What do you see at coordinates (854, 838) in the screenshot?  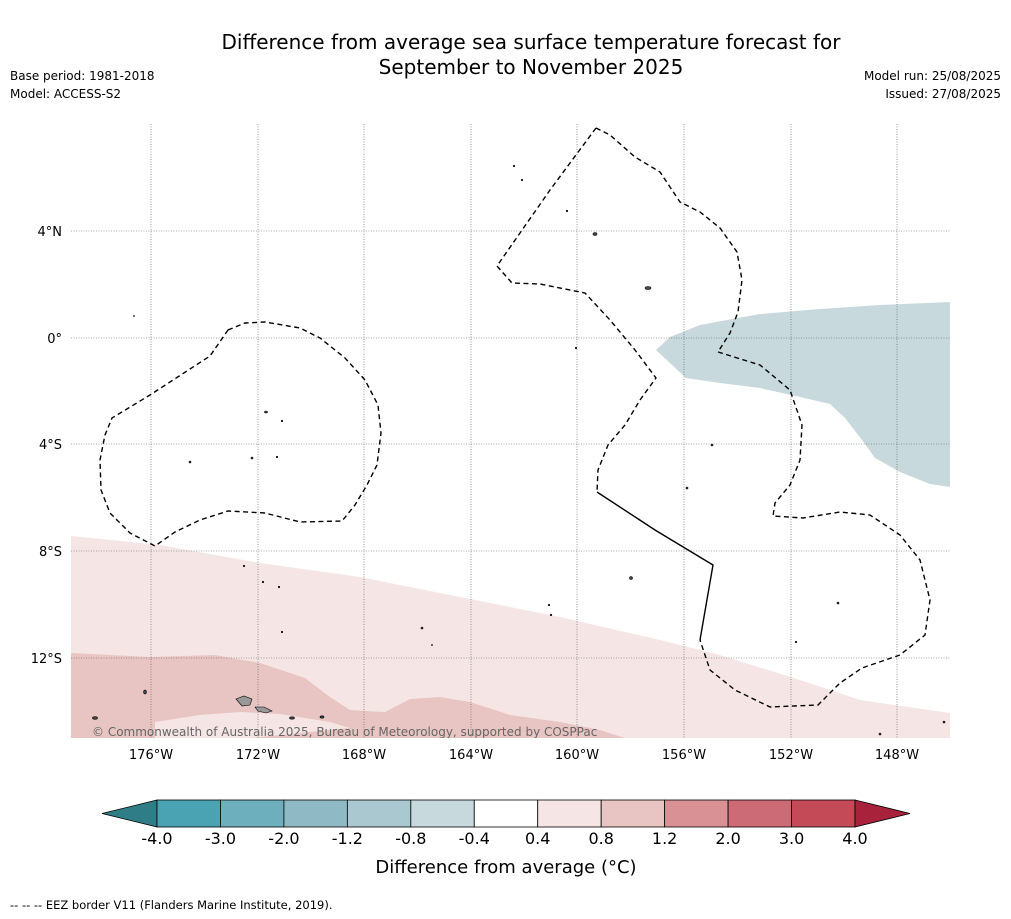 I see `legend-tick-label: 4.0` at bounding box center [854, 838].